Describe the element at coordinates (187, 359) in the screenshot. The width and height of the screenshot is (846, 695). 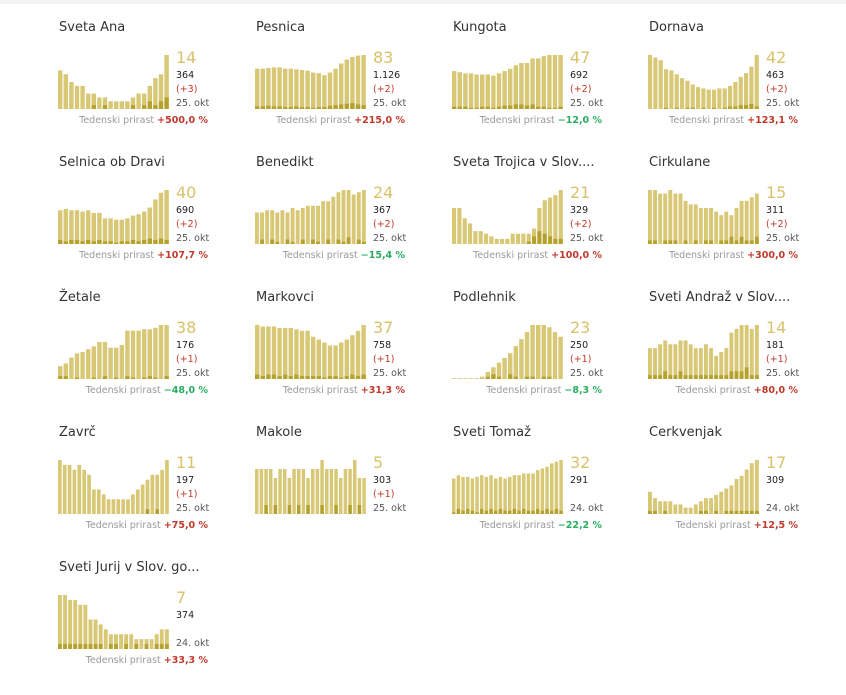
I see `daily-delta: (+1)` at that location.